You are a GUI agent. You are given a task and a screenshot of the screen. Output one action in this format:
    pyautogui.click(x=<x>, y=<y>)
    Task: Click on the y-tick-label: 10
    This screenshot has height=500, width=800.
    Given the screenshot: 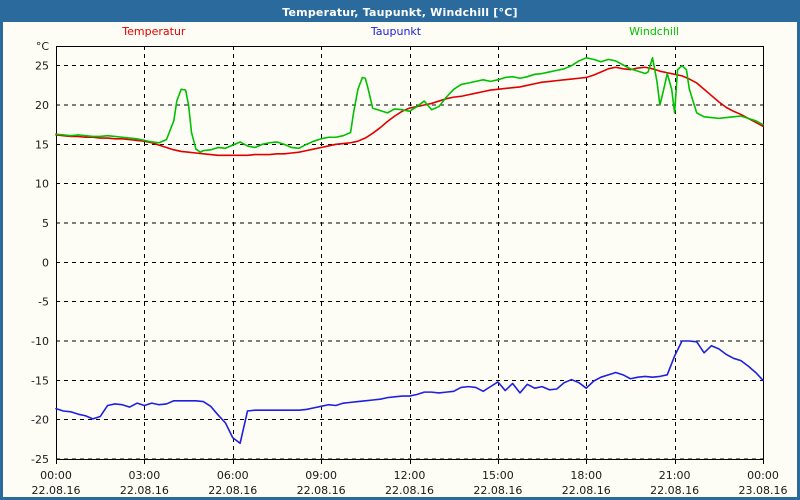 What is the action you would take?
    pyautogui.click(x=42, y=184)
    